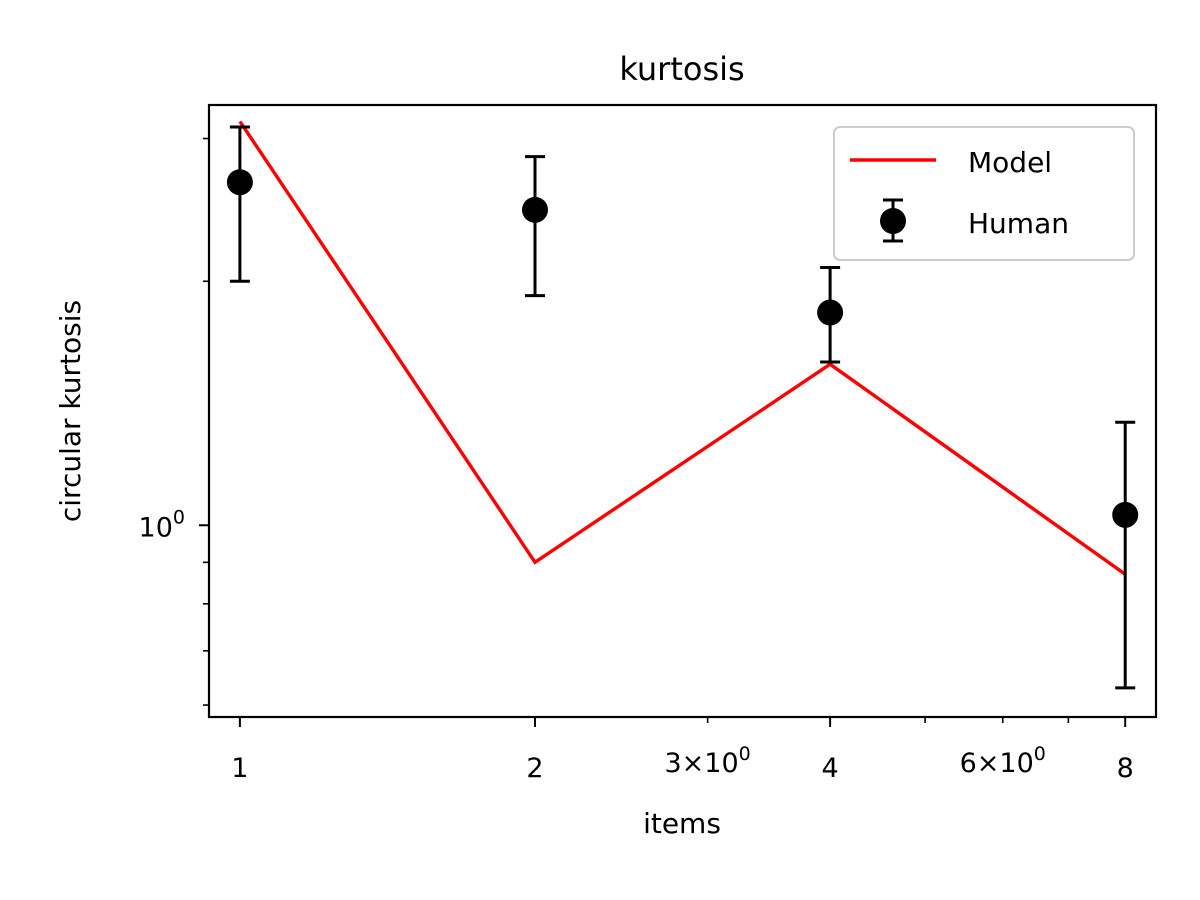 The width and height of the screenshot is (1200, 900). I want to click on x-tick-label-2: 2, so click(534, 768).